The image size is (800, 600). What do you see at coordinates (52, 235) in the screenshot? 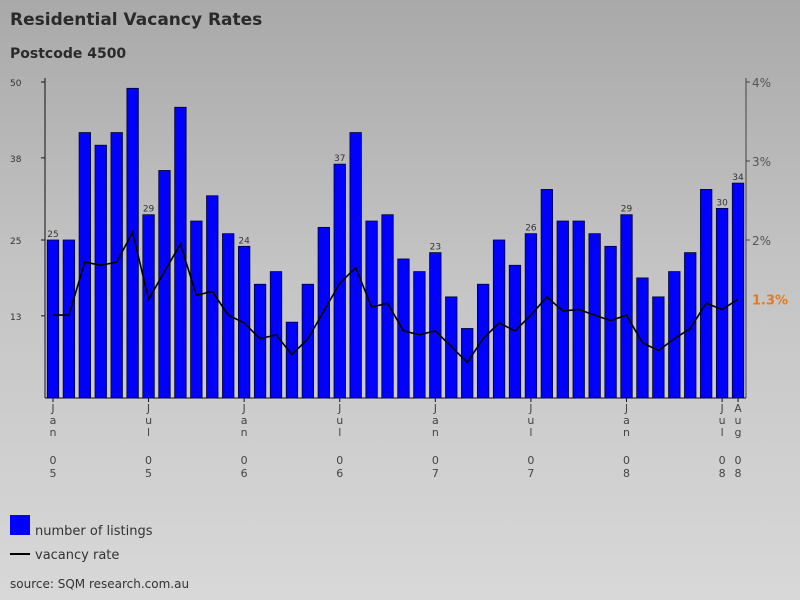
I see `bar-value-label: 25` at bounding box center [52, 235].